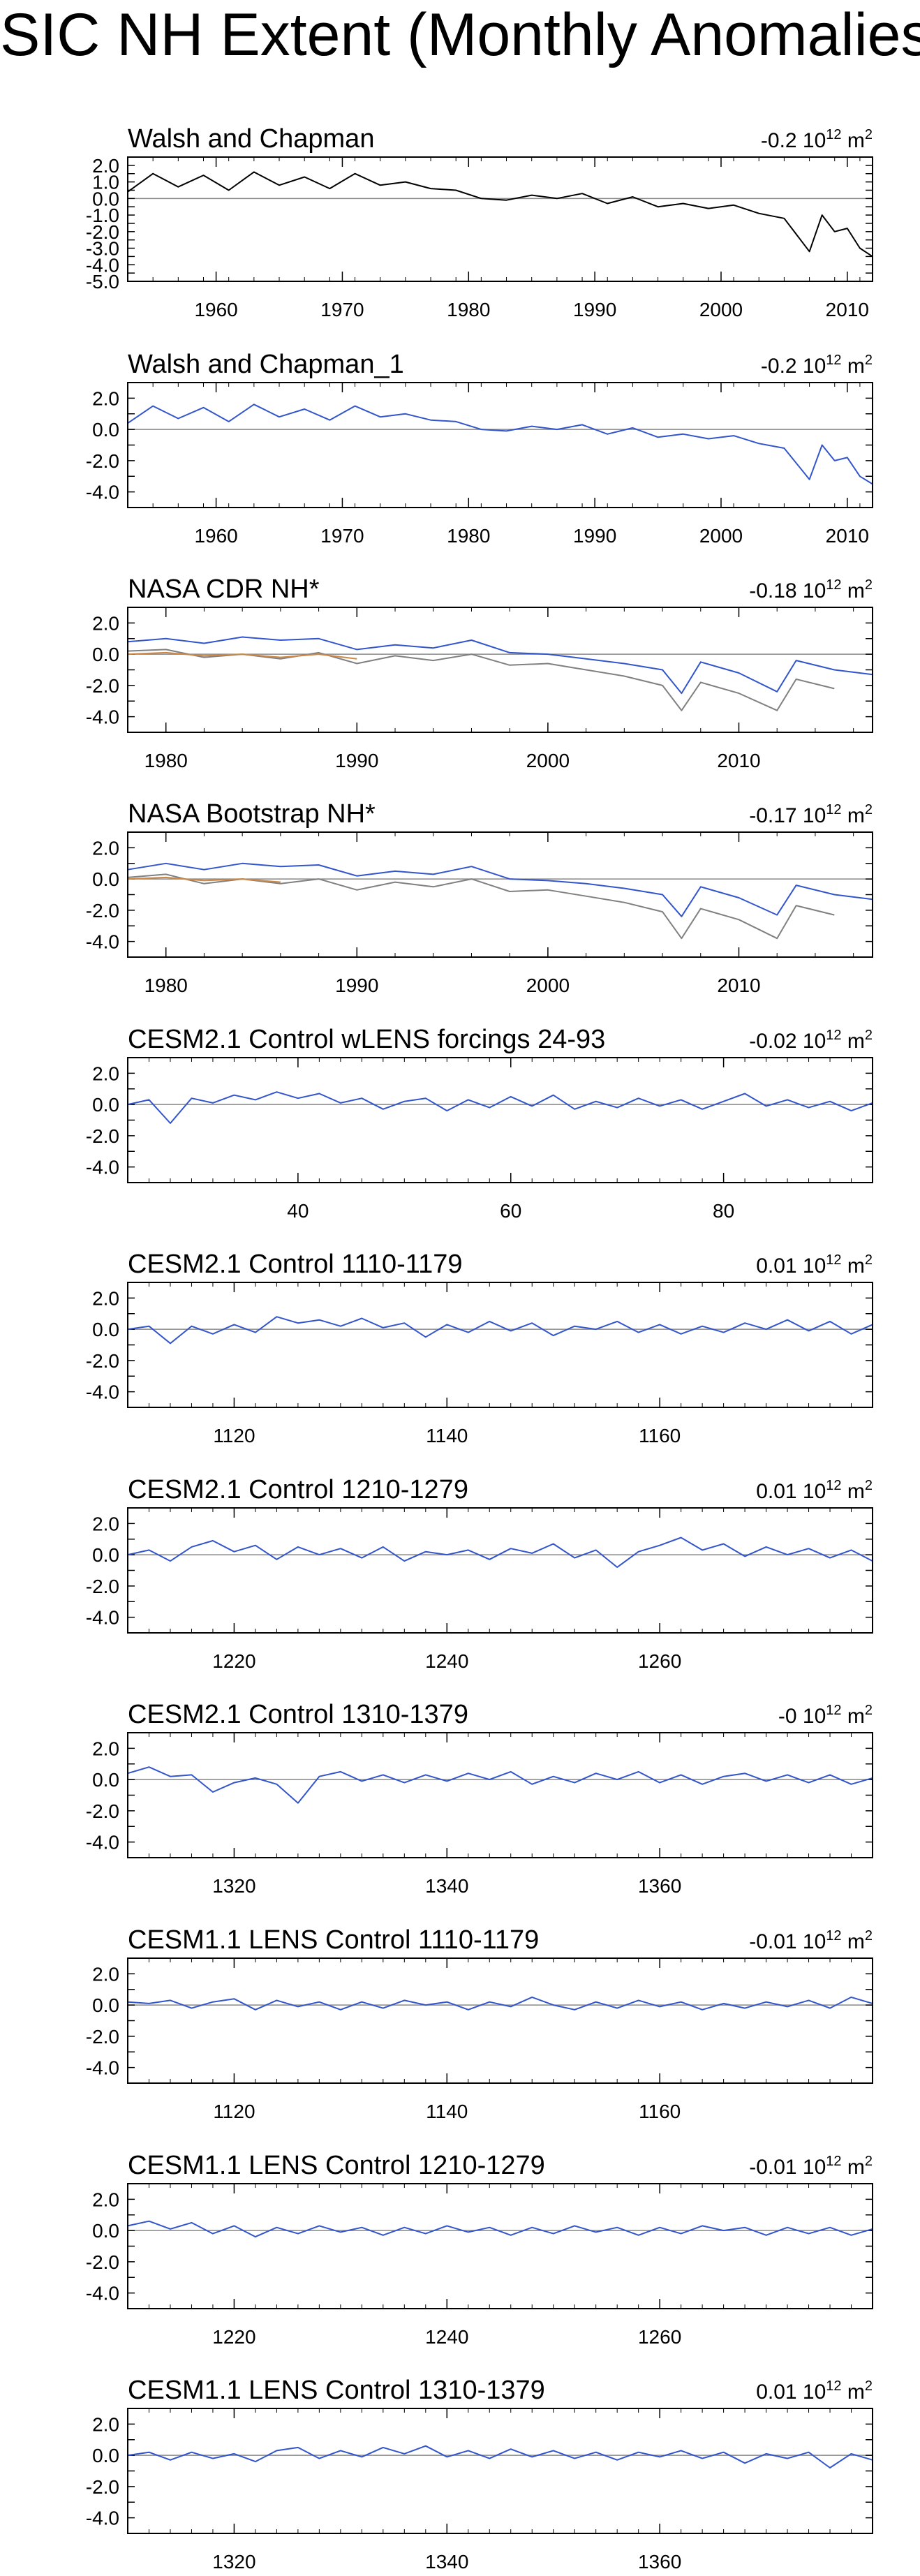 The height and width of the screenshot is (2576, 920). What do you see at coordinates (233, 1886) in the screenshot?
I see `x-tick-label: 1320` at bounding box center [233, 1886].